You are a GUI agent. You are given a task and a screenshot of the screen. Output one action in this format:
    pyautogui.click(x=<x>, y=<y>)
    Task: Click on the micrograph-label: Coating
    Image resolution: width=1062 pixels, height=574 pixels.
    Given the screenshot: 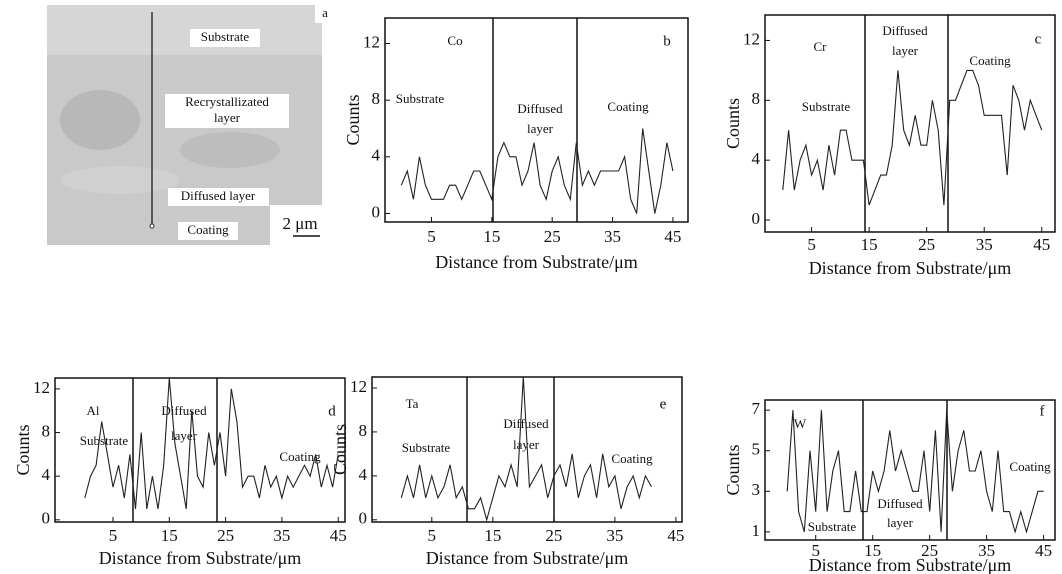 What is the action you would take?
    pyautogui.click(x=208, y=229)
    